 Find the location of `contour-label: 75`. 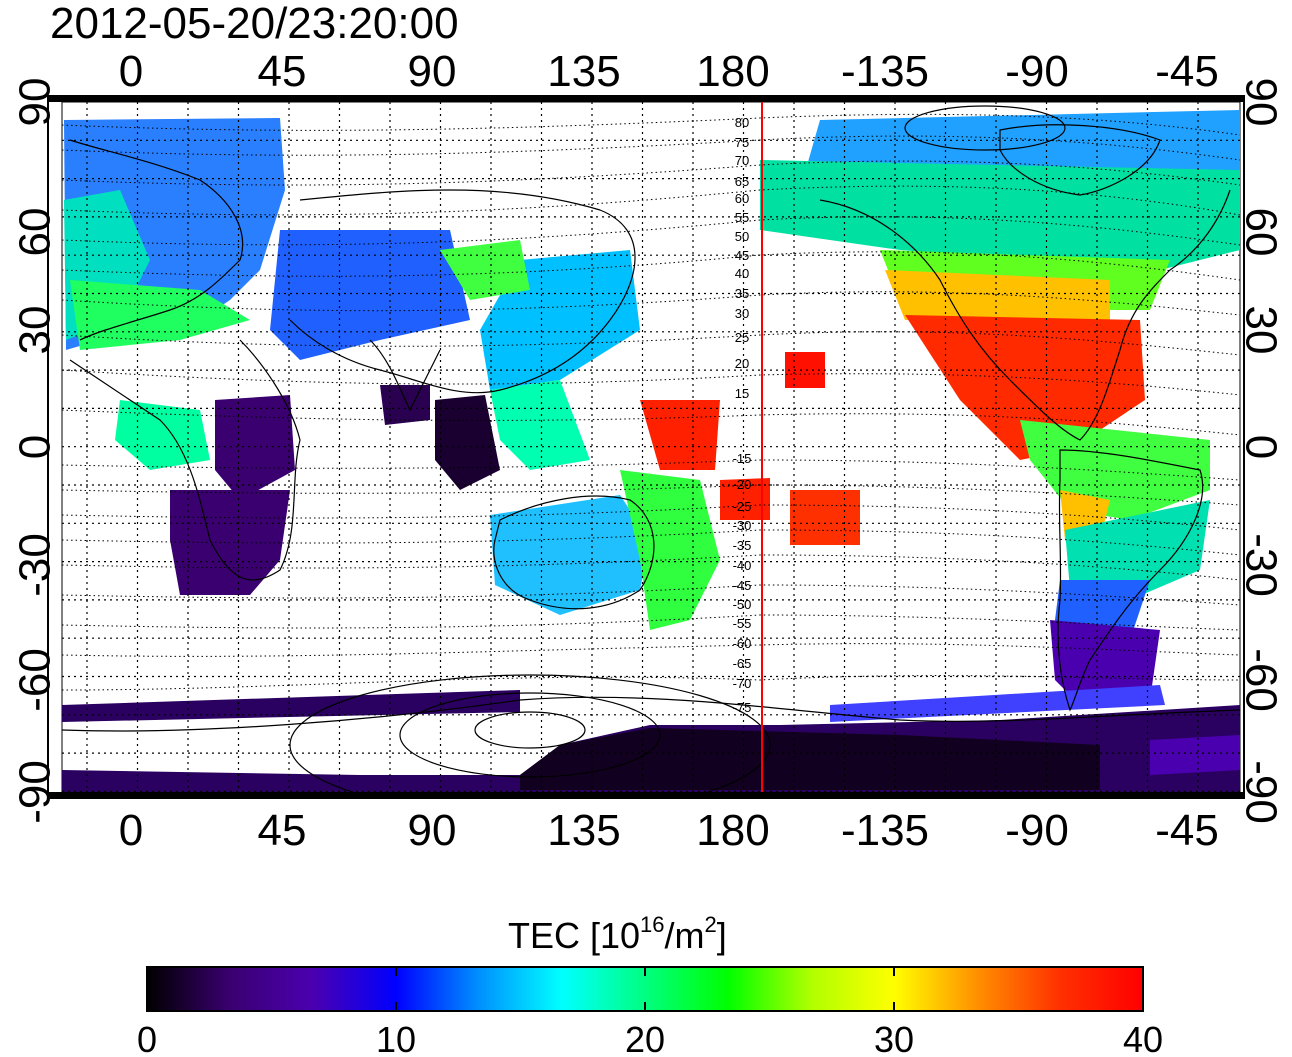

contour-label: 75 is located at coordinates (742, 142).